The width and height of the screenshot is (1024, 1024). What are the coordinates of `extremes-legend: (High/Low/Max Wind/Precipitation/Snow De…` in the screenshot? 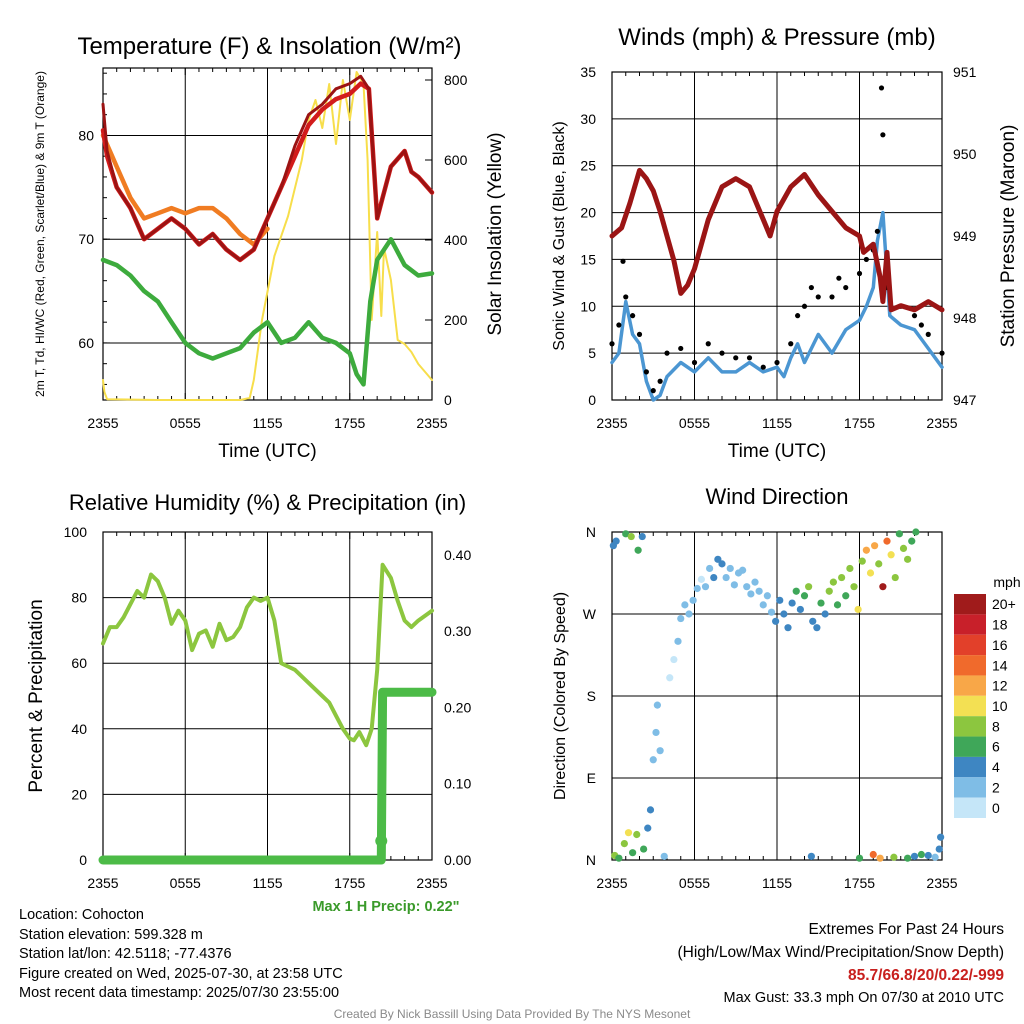 It's located at (841, 952).